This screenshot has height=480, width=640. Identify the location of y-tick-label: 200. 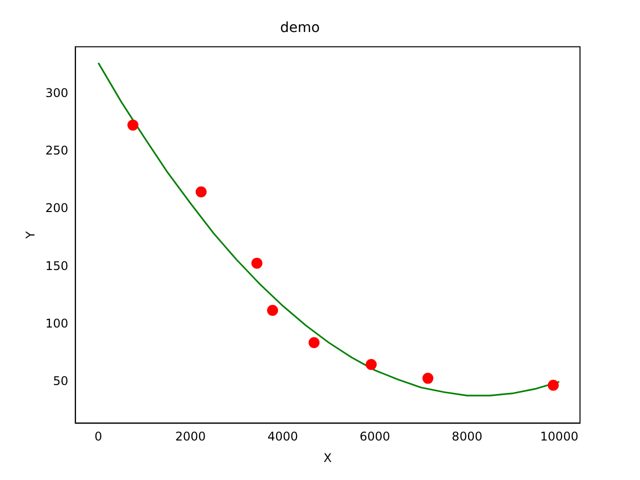
(56, 208).